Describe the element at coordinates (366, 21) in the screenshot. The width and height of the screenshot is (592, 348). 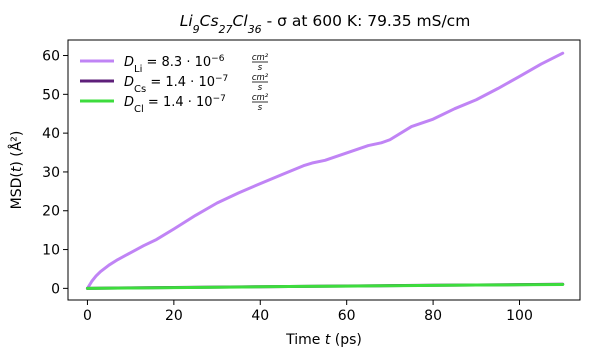
I see `title-suffix: - σ at 600 K: 79.35 mS/cm` at that location.